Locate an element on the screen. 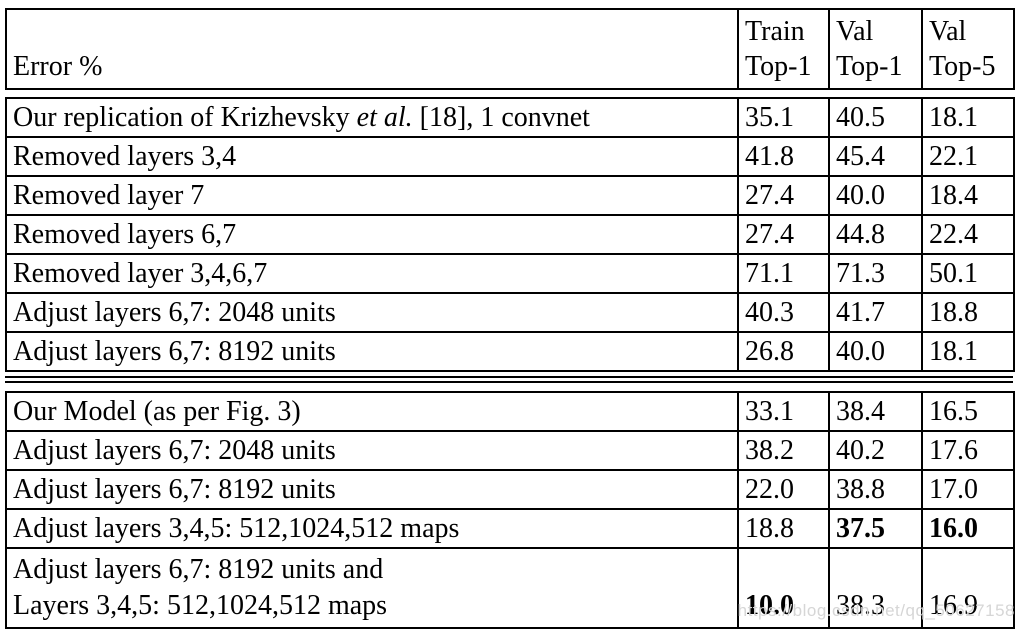 The width and height of the screenshot is (1019, 630). row-label-line: Removed layers 3,4 is located at coordinates (373, 157).